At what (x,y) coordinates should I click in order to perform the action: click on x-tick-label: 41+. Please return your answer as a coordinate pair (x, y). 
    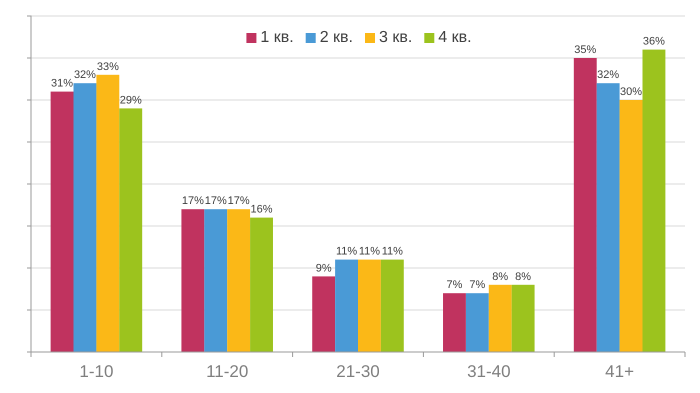
    Looking at the image, I should click on (619, 372).